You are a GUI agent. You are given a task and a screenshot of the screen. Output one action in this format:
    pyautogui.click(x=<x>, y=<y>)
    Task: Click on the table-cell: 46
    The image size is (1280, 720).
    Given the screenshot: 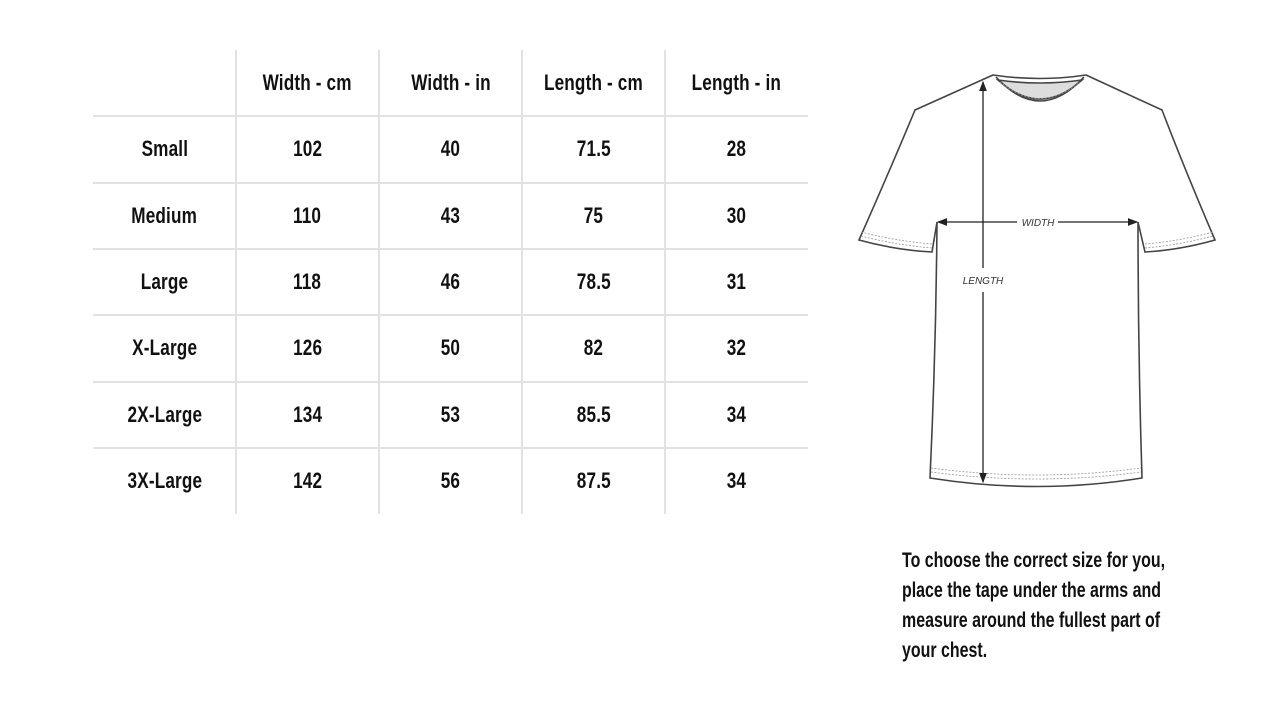 What is the action you would take?
    pyautogui.click(x=450, y=282)
    